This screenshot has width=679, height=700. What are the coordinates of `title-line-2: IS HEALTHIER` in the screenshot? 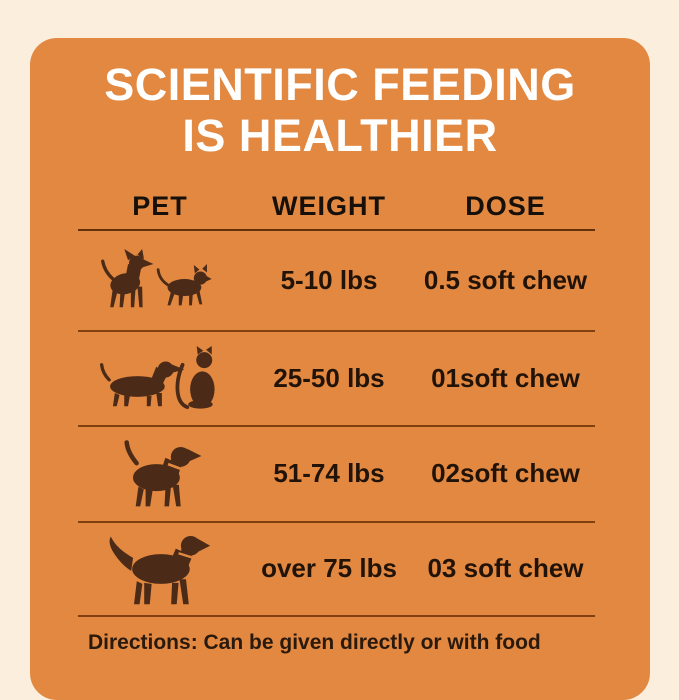 It's located at (340, 135).